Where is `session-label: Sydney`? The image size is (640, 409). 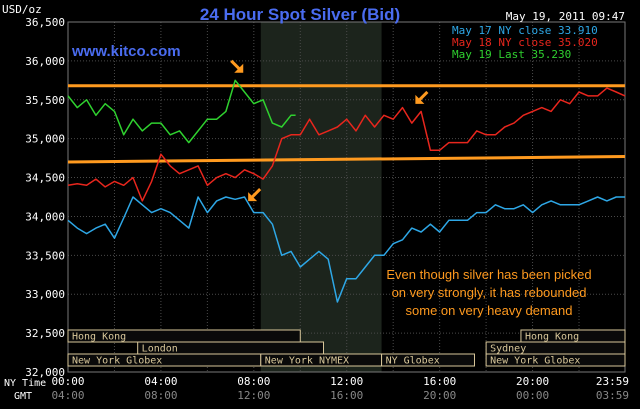
session-label: Sydney is located at coordinates (508, 349).